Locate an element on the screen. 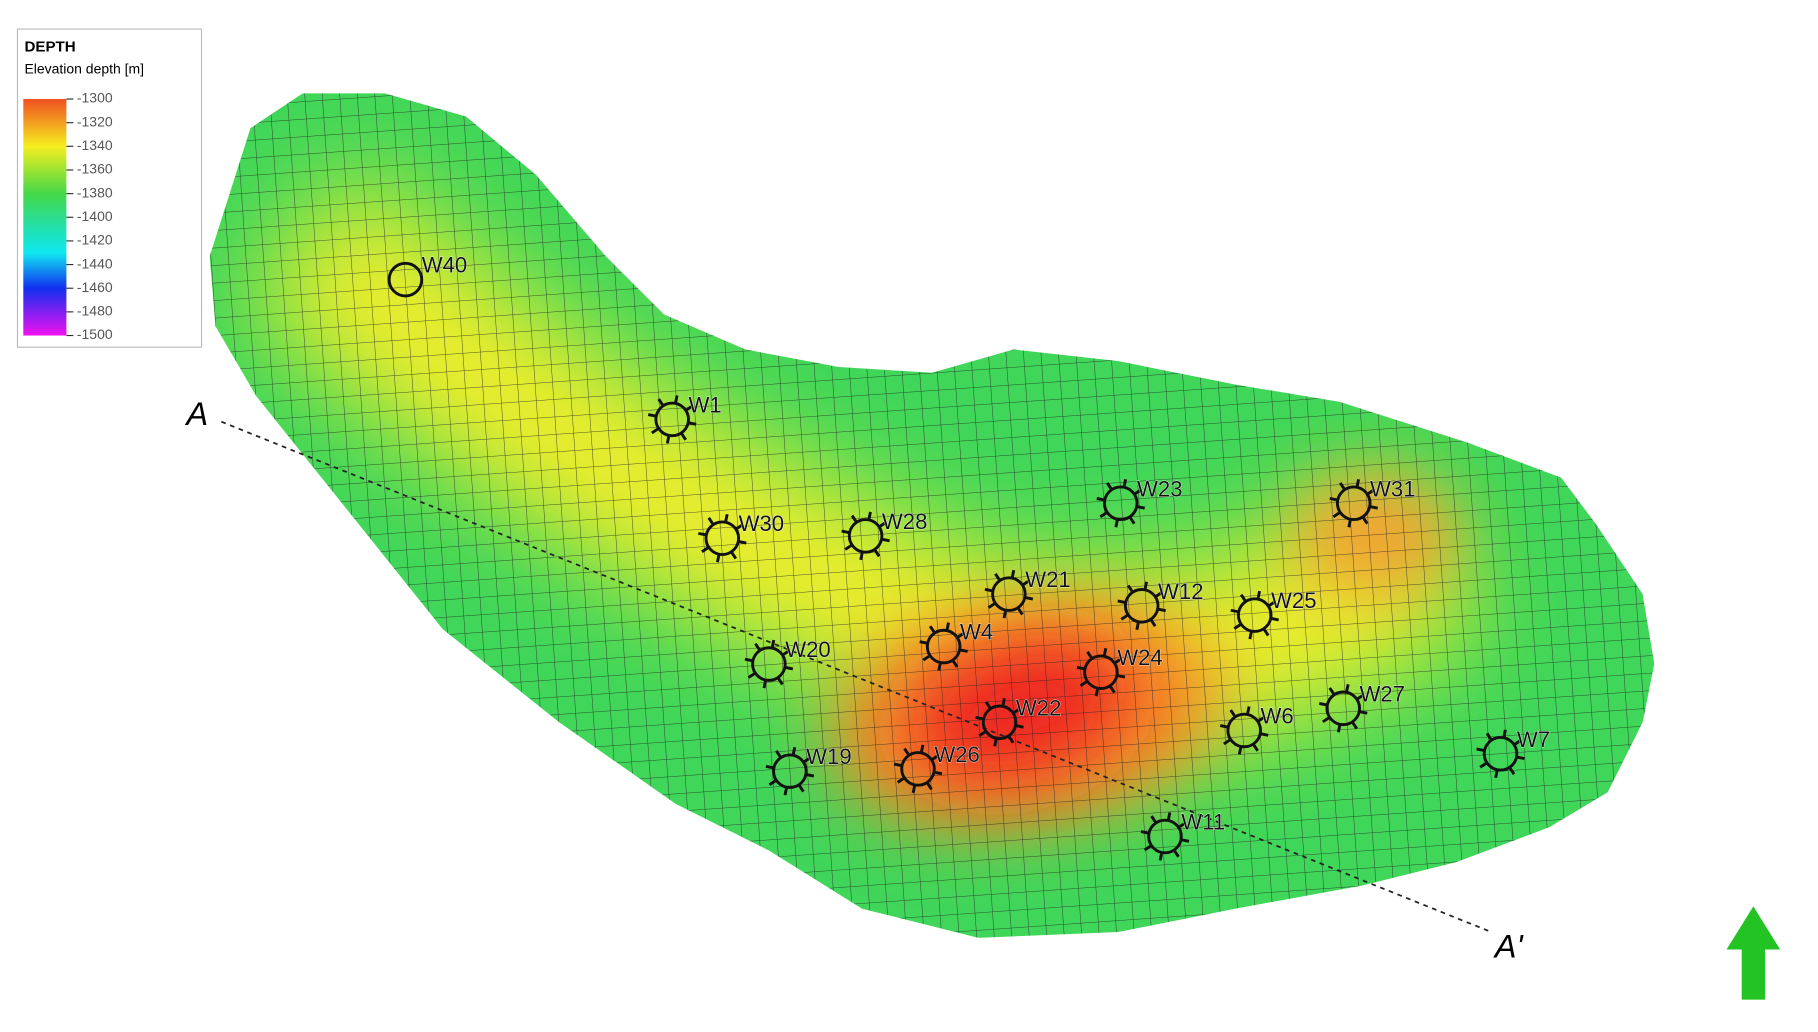 This screenshot has height=1032, width=1818. well-label: W4 is located at coordinates (976, 632).